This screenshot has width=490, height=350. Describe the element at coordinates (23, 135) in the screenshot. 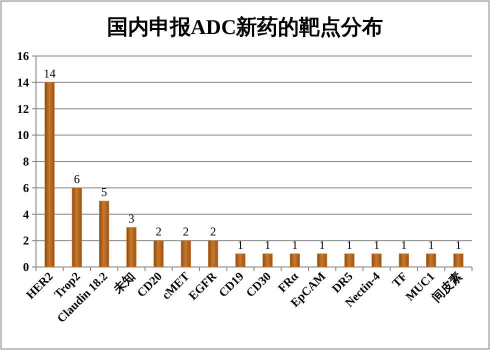

I see `y-tick-label: 10` at that location.